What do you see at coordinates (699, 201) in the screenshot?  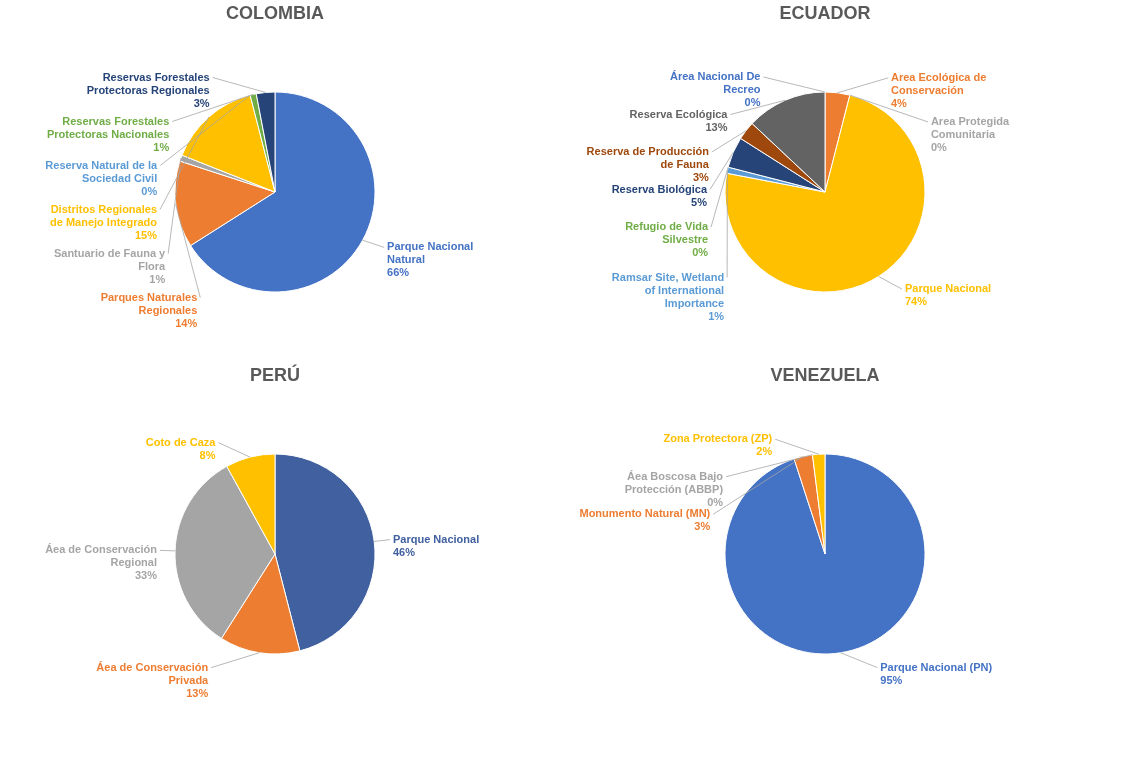 I see `data-label: 5%` at bounding box center [699, 201].